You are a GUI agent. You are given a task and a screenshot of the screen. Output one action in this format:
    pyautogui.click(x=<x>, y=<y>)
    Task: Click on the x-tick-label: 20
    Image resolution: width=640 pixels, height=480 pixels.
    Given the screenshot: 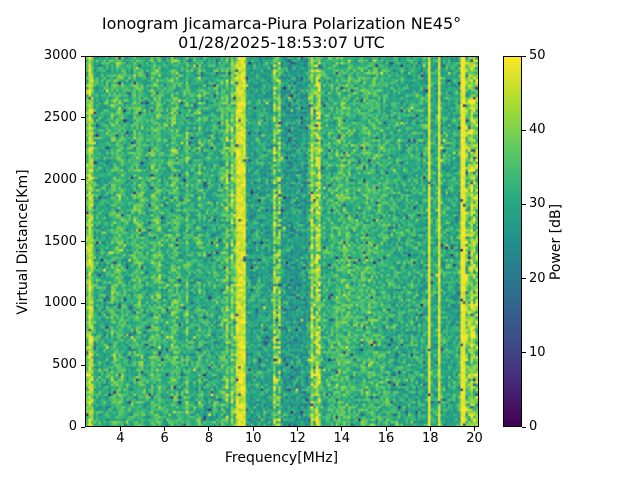 What is the action you would take?
    pyautogui.click(x=474, y=438)
    